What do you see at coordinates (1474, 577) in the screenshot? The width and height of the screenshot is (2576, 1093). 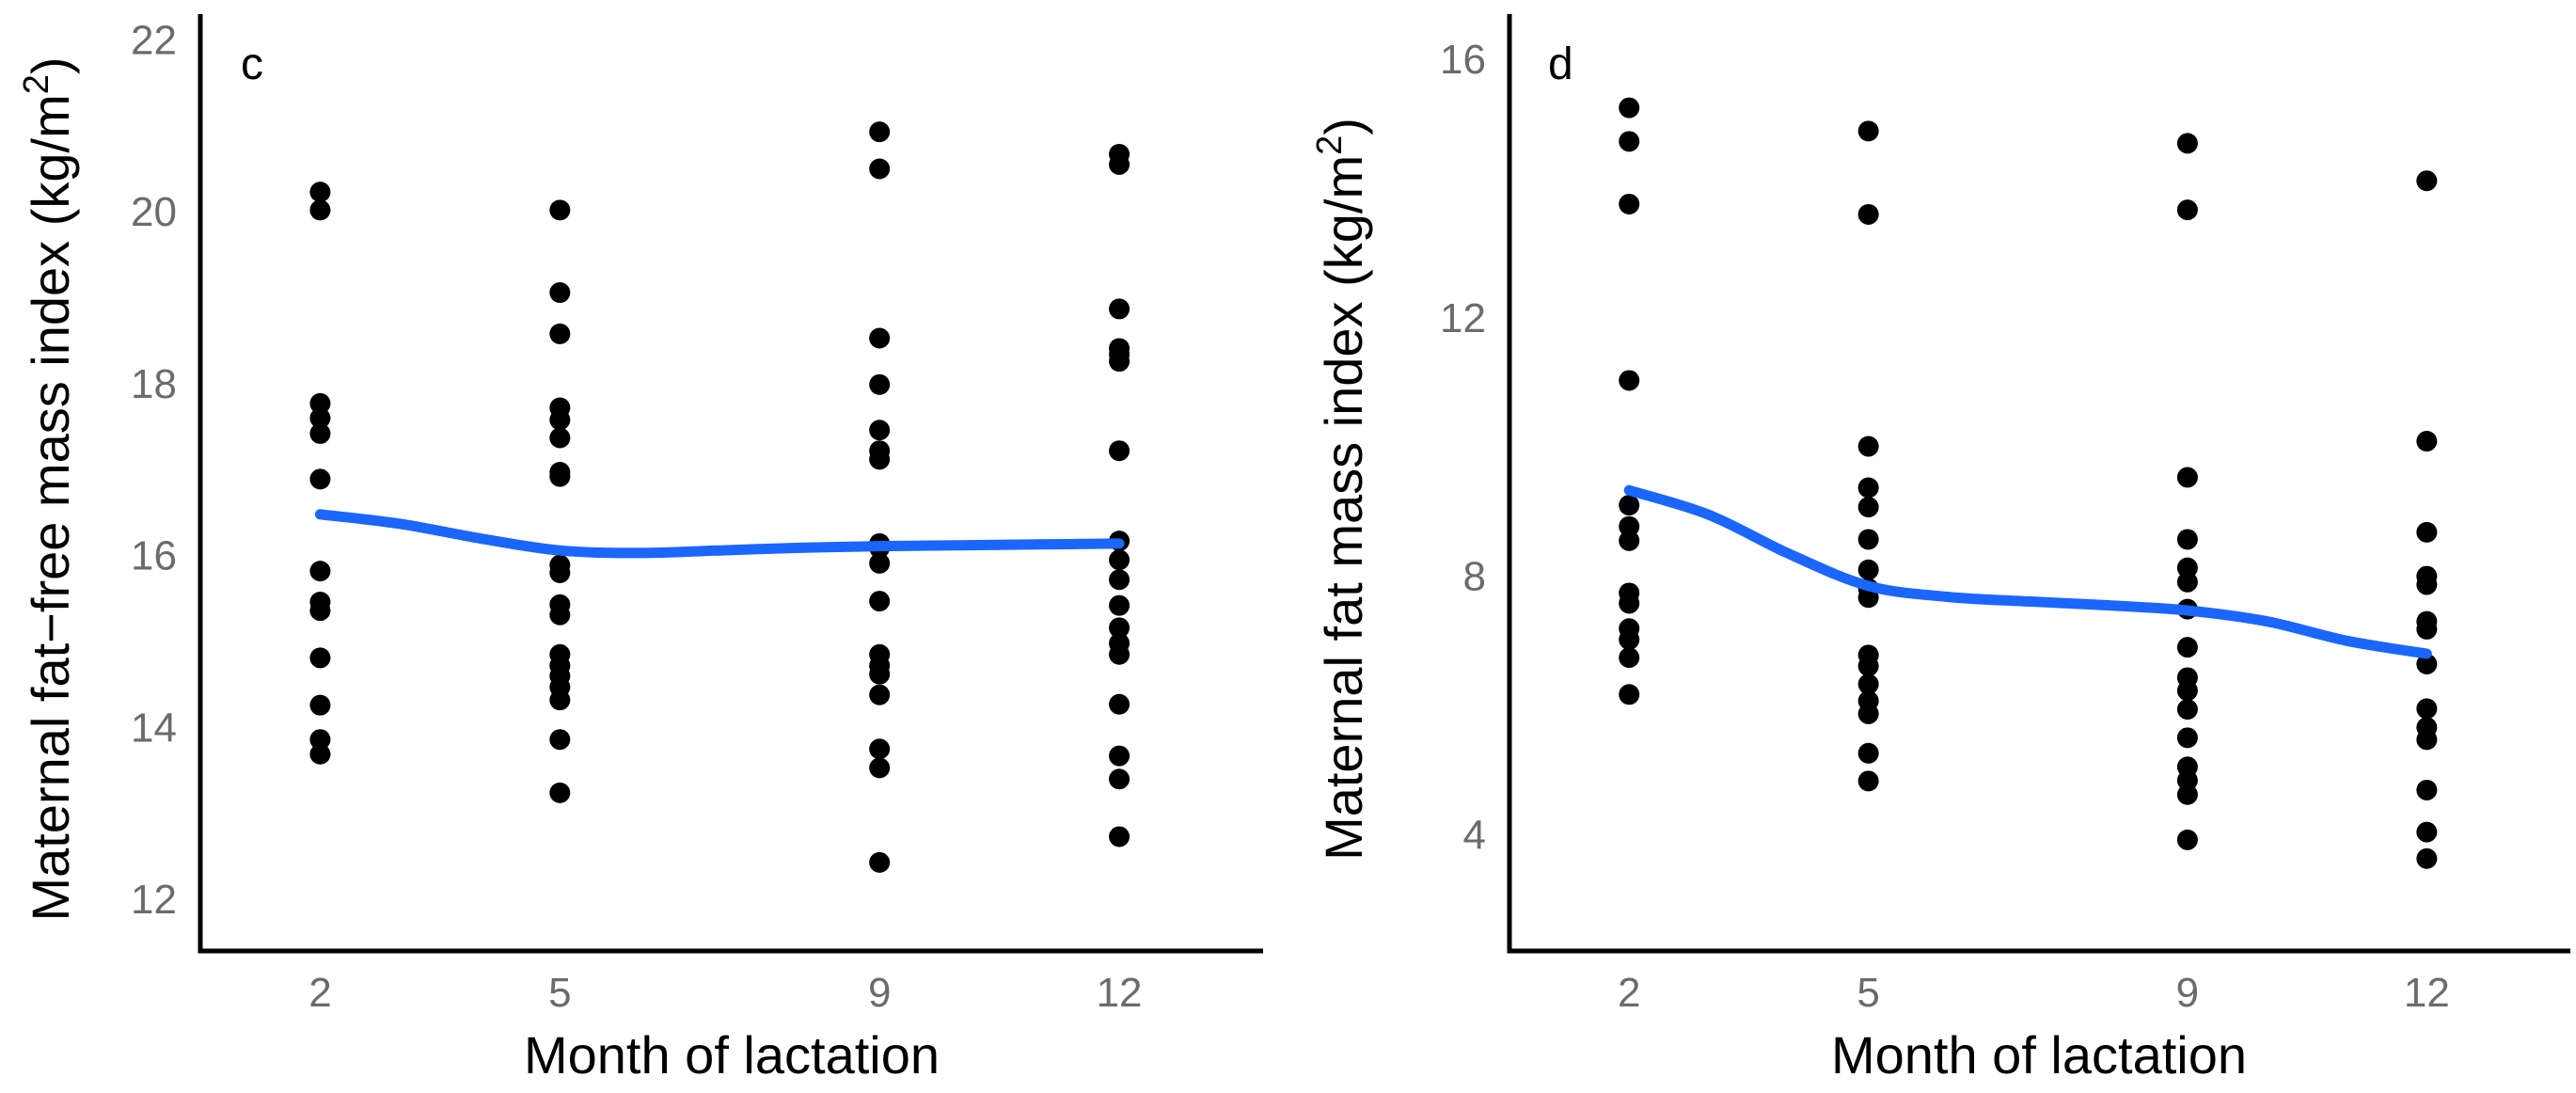 I see `y-tick-label-d-8: 8` at bounding box center [1474, 577].